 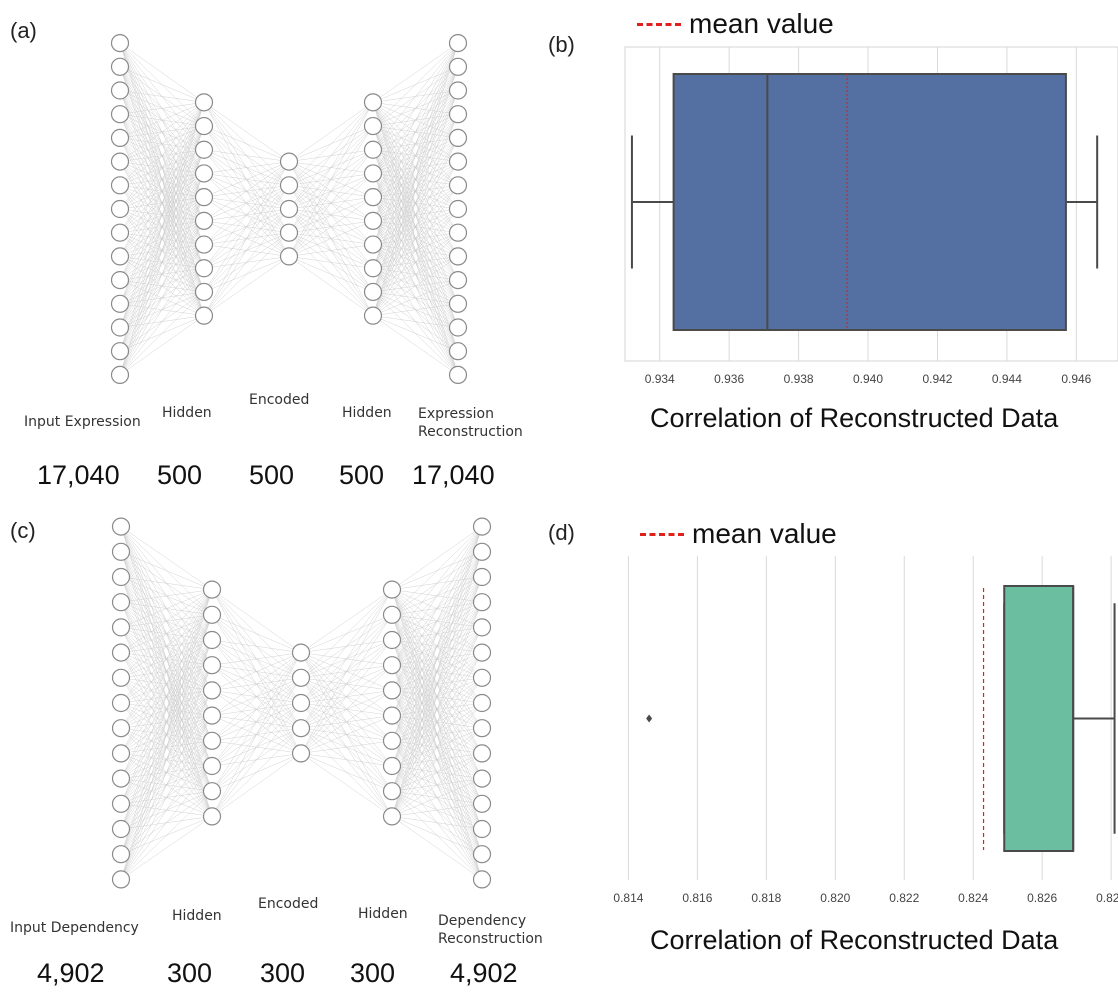 I want to click on connection-group, so click(x=289, y=209).